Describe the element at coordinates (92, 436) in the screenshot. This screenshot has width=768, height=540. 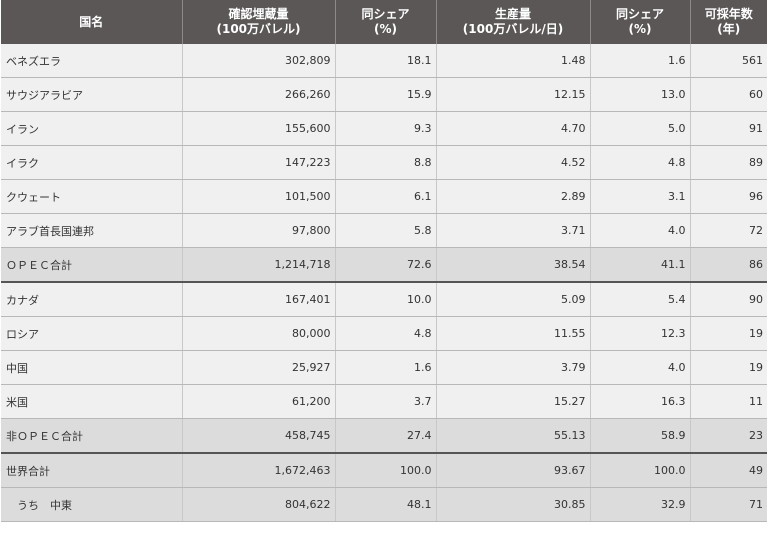
I see `cell-country: 非ＯＰＥＣ合計` at that location.